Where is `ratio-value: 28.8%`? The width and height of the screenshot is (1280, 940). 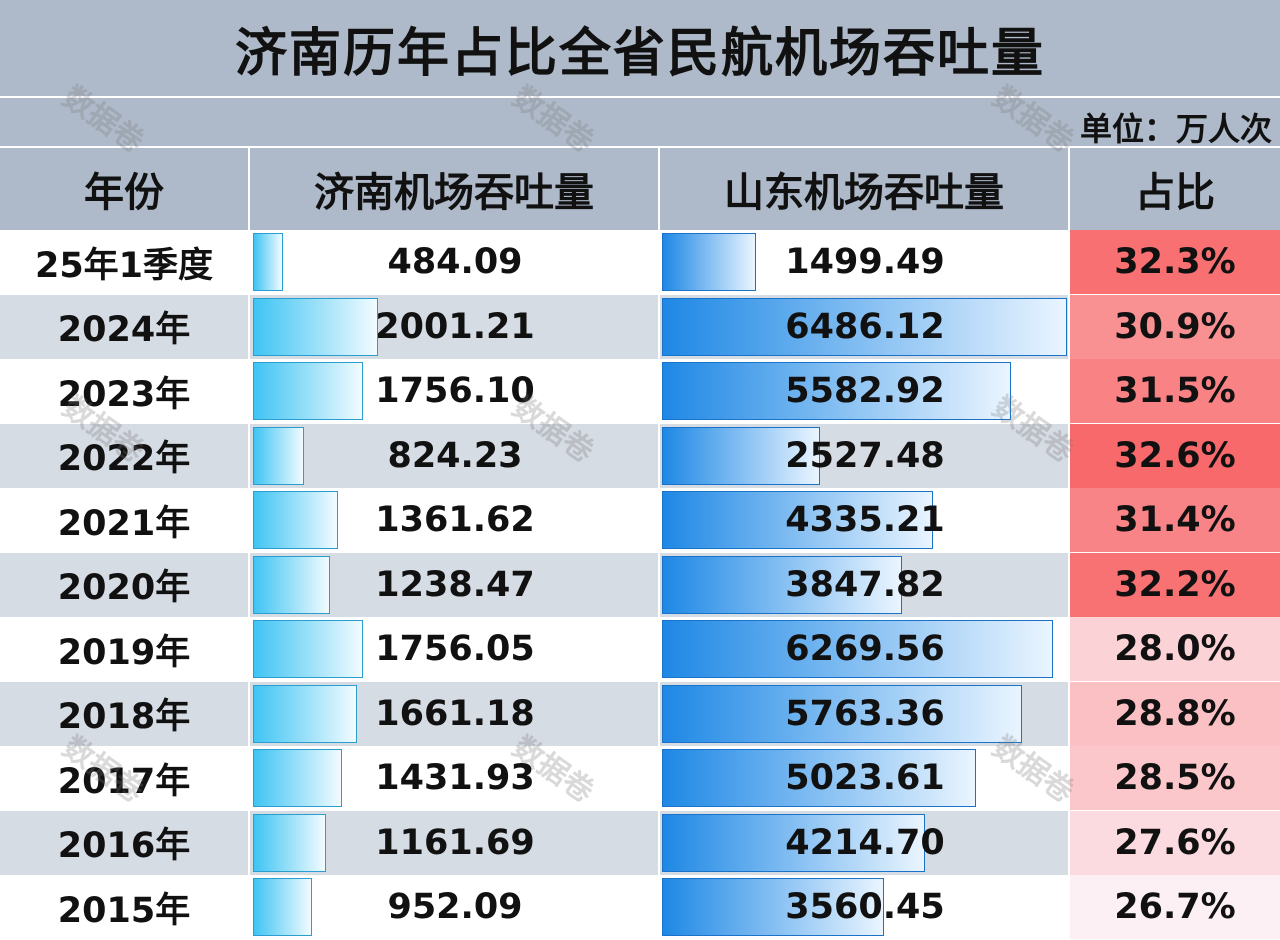 ratio-value: 28.8% is located at coordinates (1175, 713).